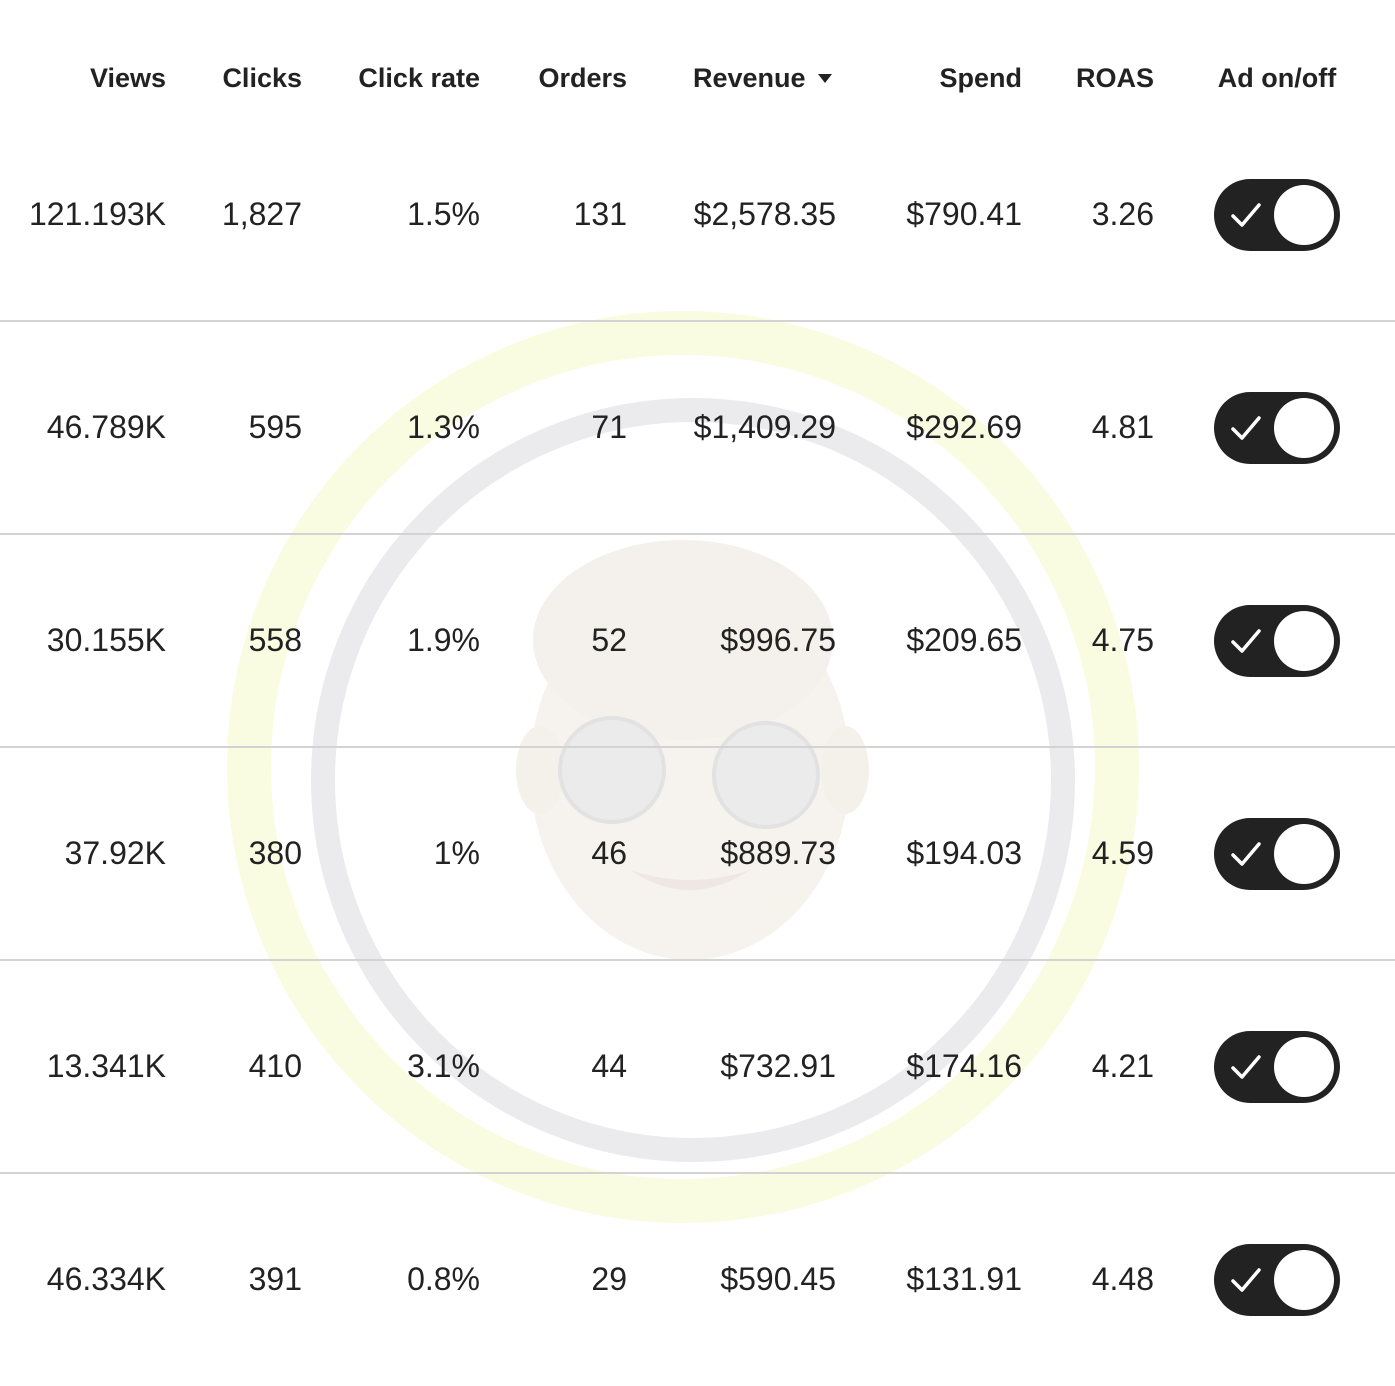 This screenshot has width=1395, height=1386. What do you see at coordinates (964, 1279) in the screenshot?
I see `cell-spend: $131.91` at bounding box center [964, 1279].